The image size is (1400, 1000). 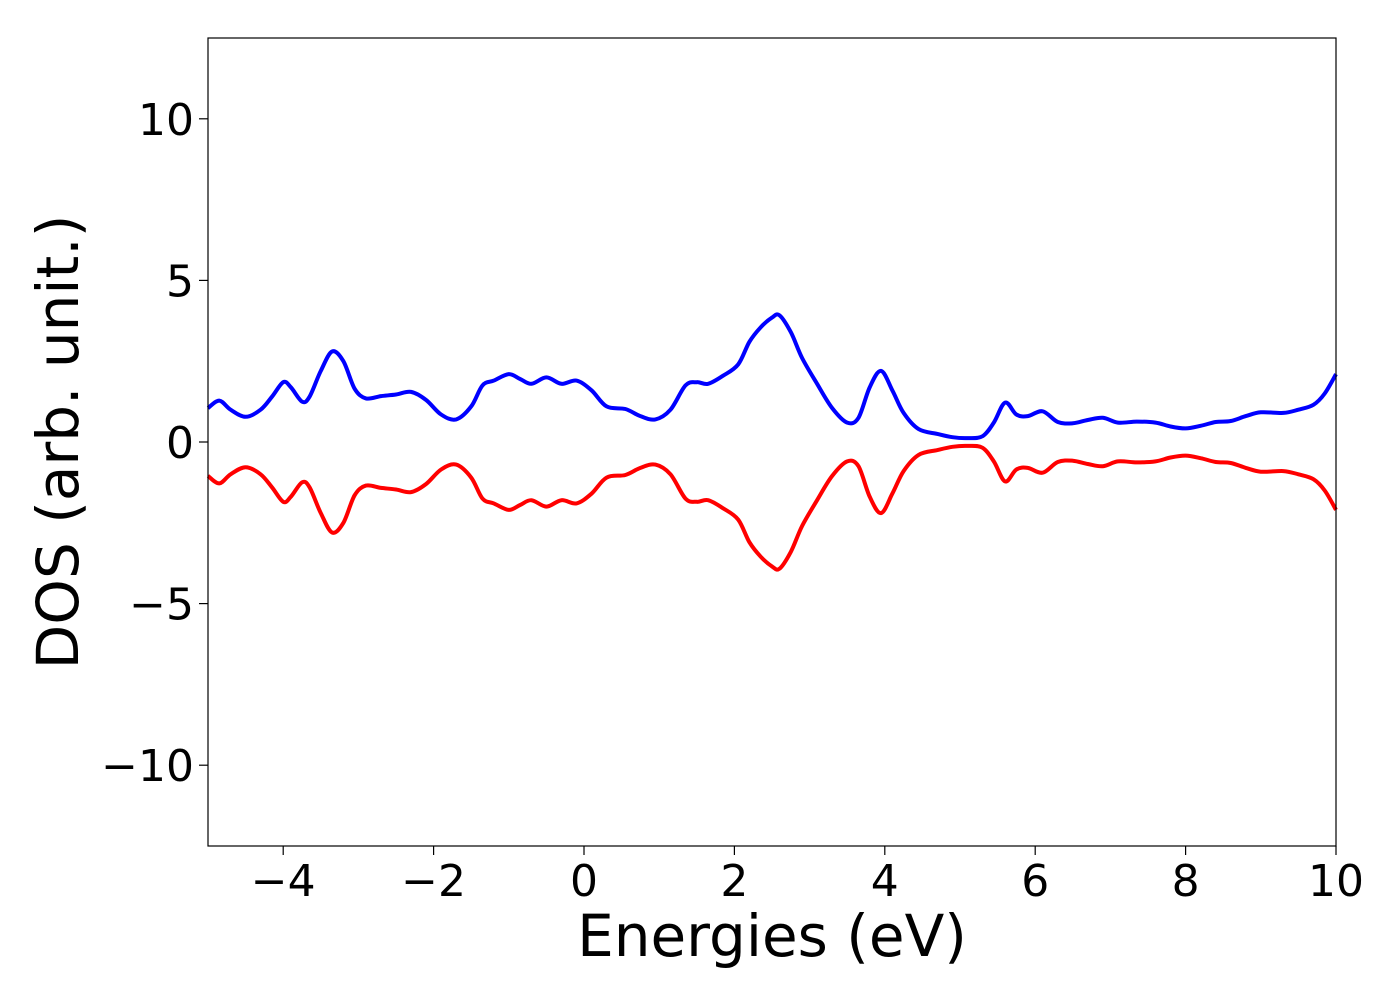 I want to click on x-tick-label: 4, so click(x=885, y=881).